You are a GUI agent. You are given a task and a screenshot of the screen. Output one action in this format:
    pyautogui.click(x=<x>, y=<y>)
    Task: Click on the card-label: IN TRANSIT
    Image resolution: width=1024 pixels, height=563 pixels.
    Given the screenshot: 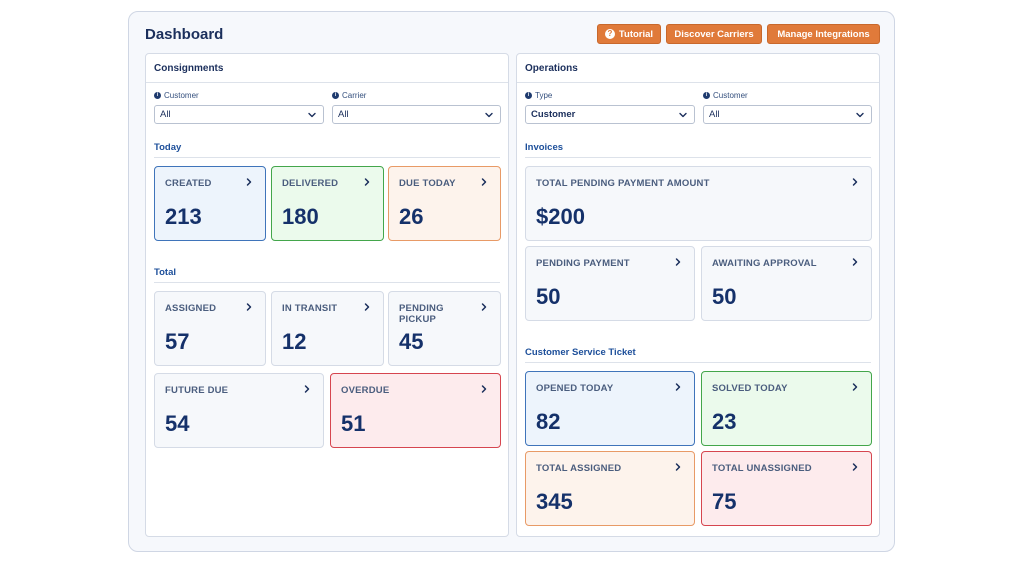 What is the action you would take?
    pyautogui.click(x=310, y=308)
    